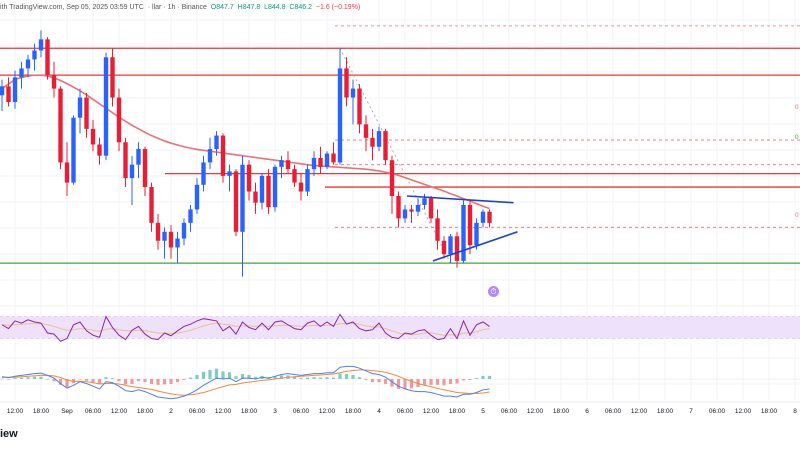  What do you see at coordinates (743, 411) in the screenshot?
I see `time-axis-tick-label: 12:00` at bounding box center [743, 411].